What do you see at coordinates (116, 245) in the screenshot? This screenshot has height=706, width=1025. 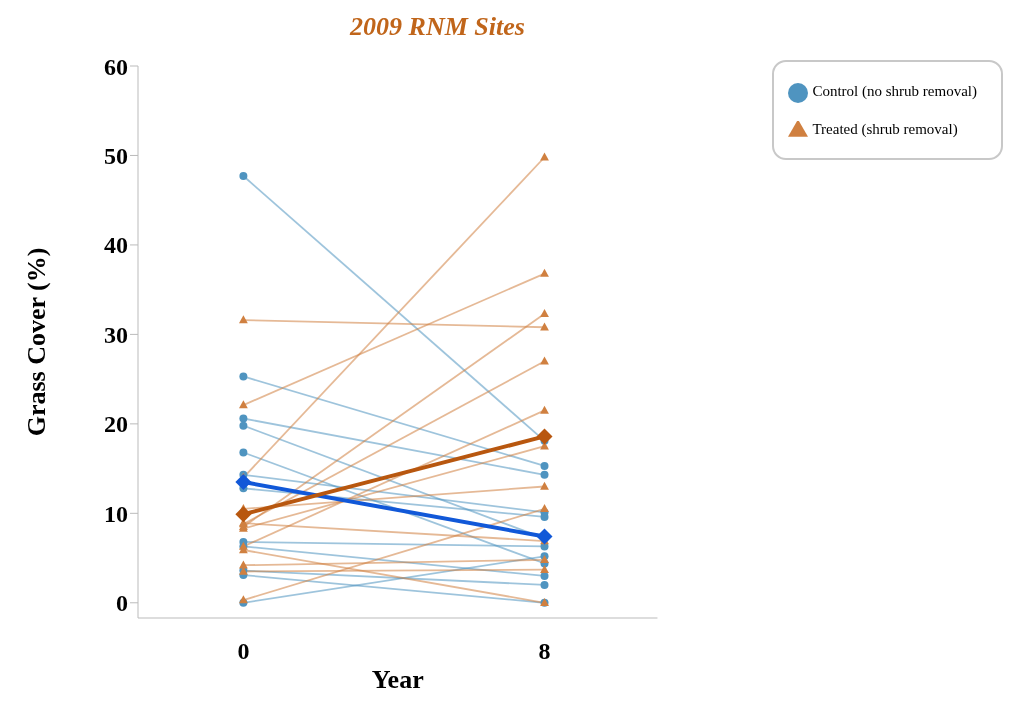 I see `y-tick-label: 40` at bounding box center [116, 245].